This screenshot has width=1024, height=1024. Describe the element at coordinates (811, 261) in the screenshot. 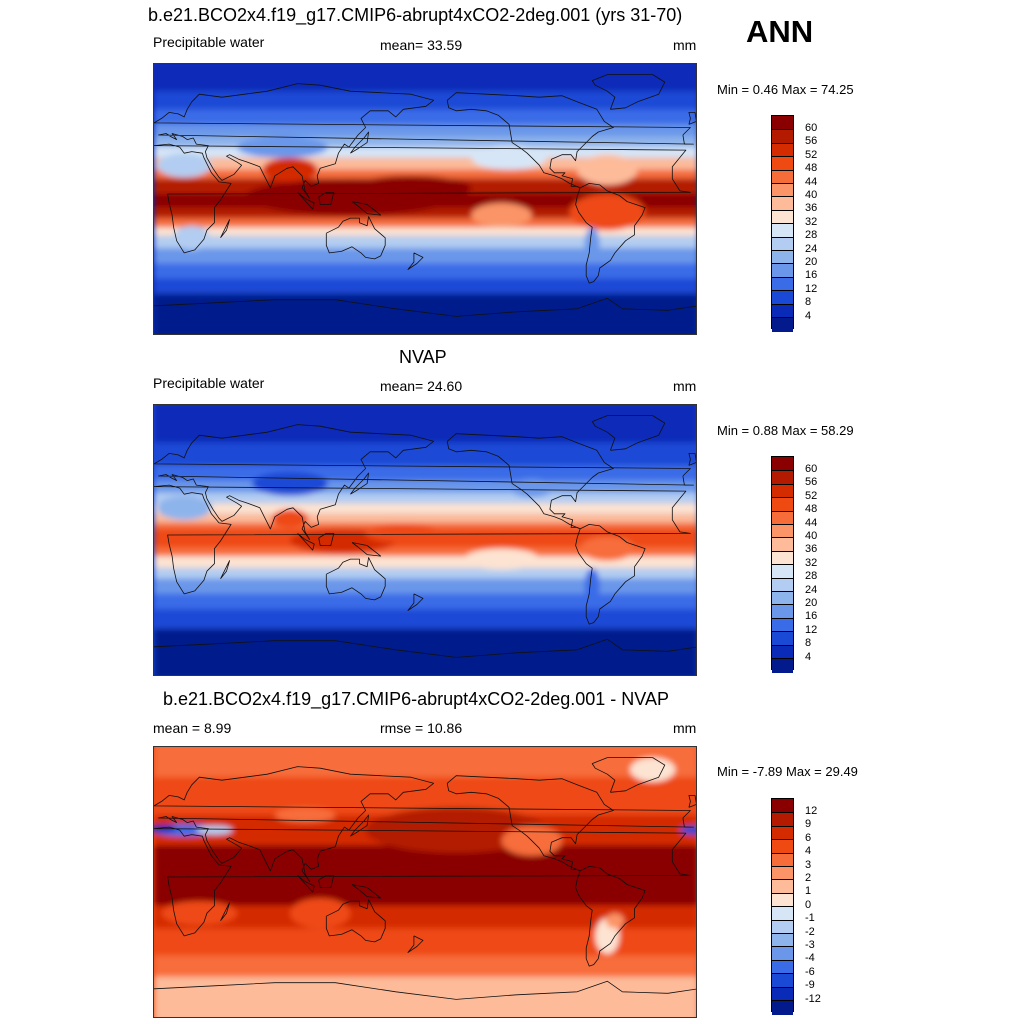

I see `colorbar-tick-label: 20` at that location.